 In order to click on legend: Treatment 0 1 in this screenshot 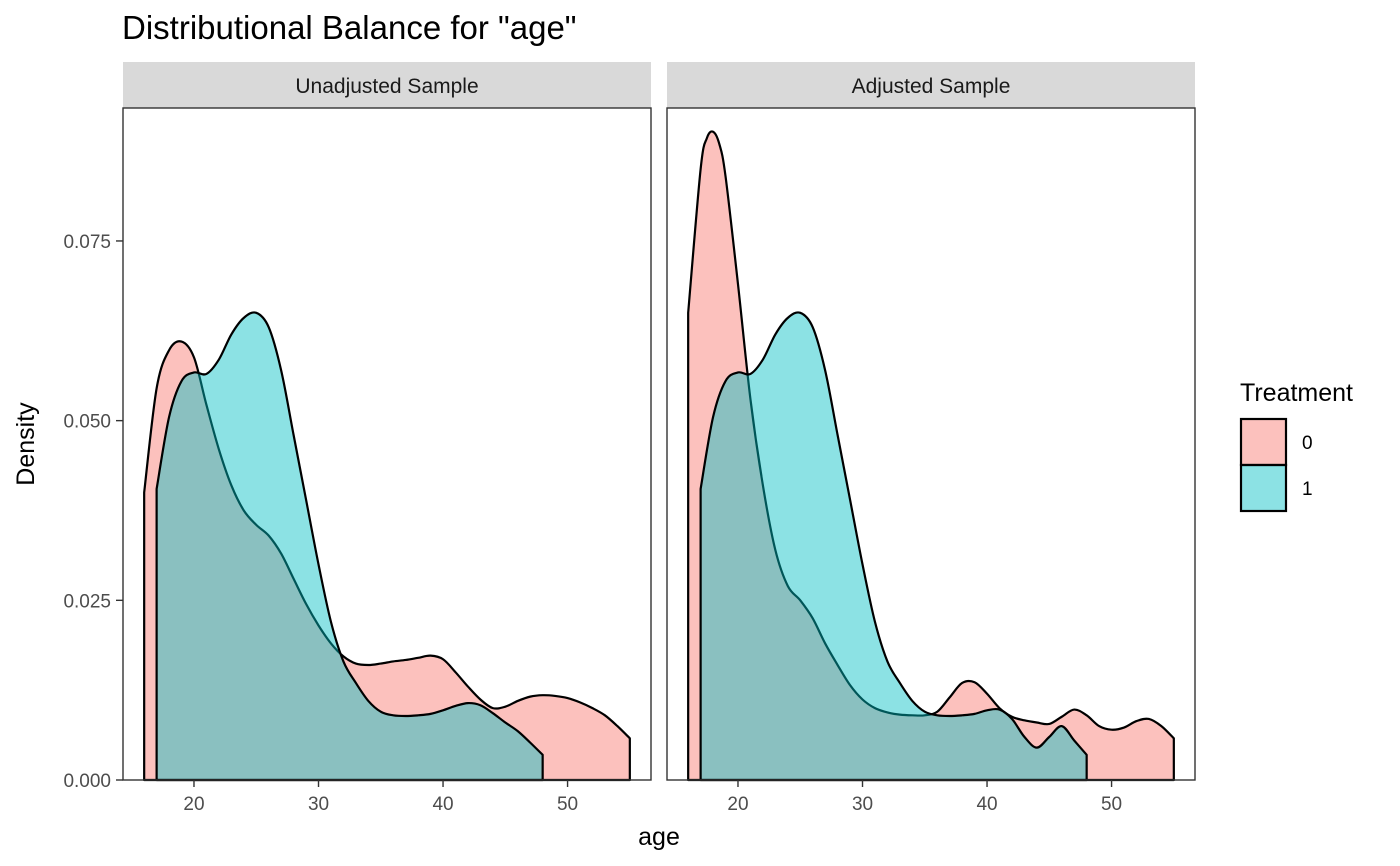, I will do `click(1296, 446)`.